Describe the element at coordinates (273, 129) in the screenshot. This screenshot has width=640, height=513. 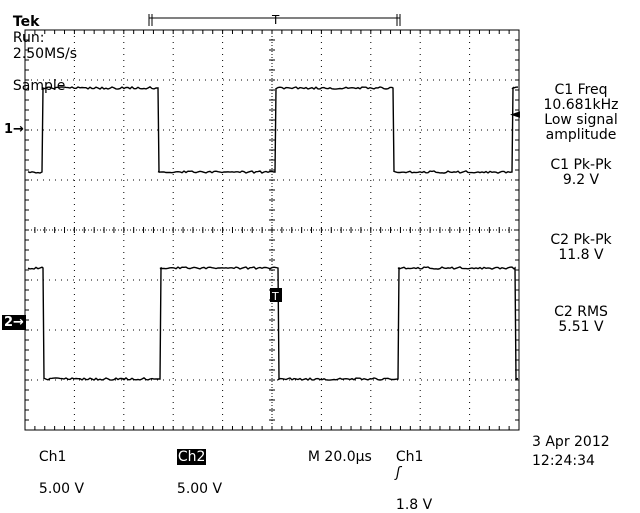
I see `ch1-waveform` at that location.